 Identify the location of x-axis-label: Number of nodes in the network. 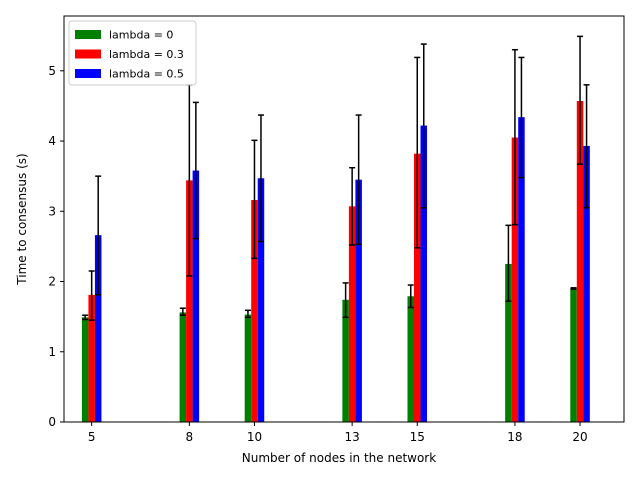
(339, 458).